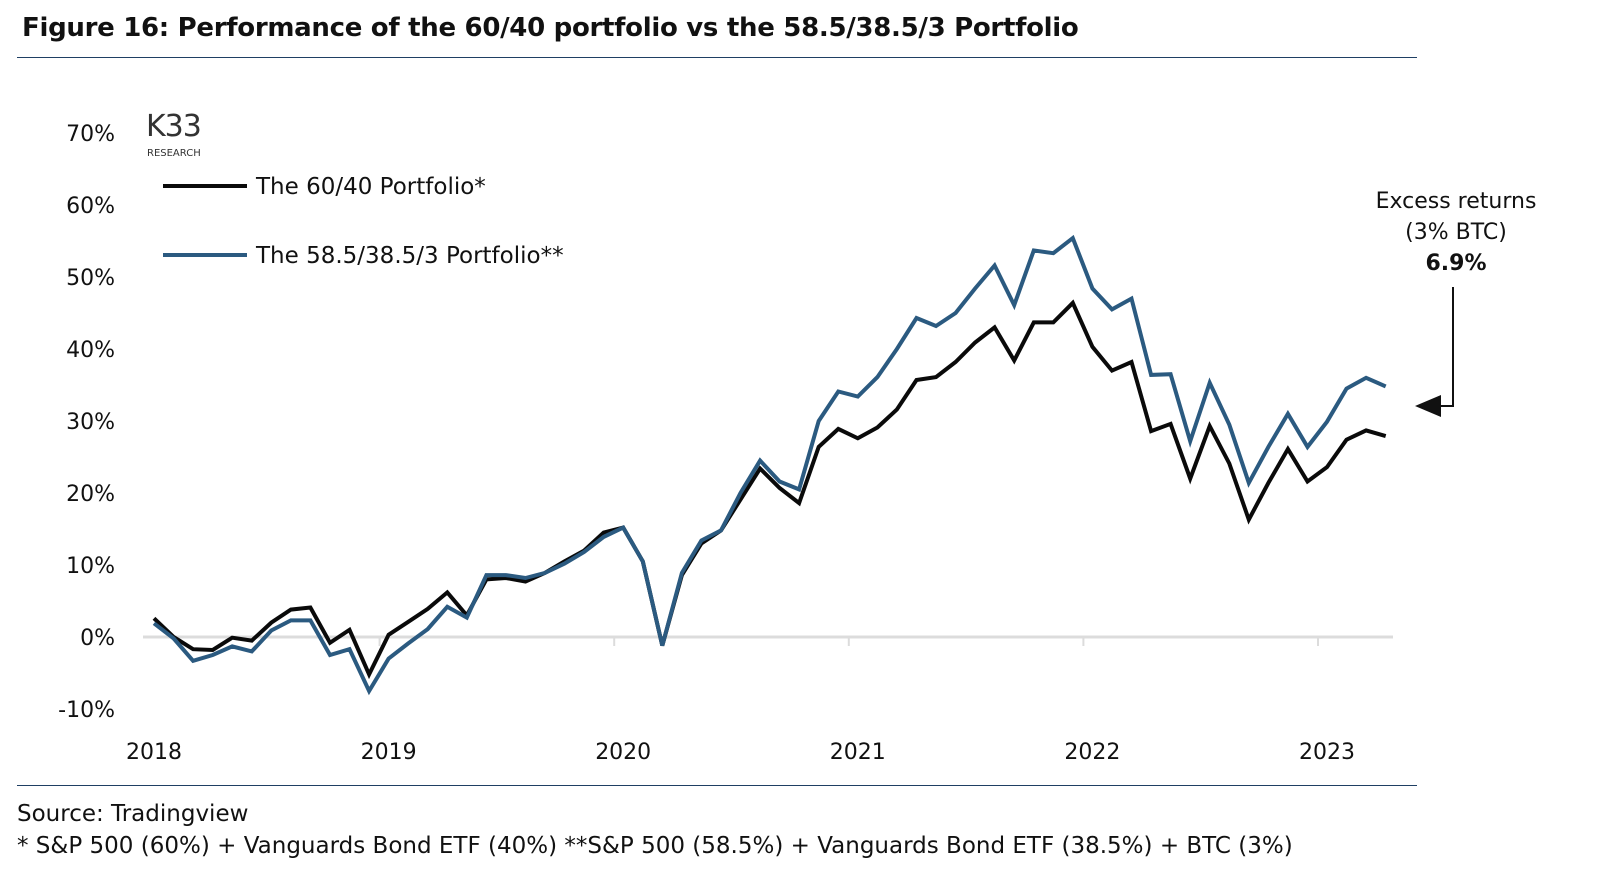 This screenshot has width=1600, height=887. I want to click on k33-logo: K33 RESEARCH, so click(174, 134).